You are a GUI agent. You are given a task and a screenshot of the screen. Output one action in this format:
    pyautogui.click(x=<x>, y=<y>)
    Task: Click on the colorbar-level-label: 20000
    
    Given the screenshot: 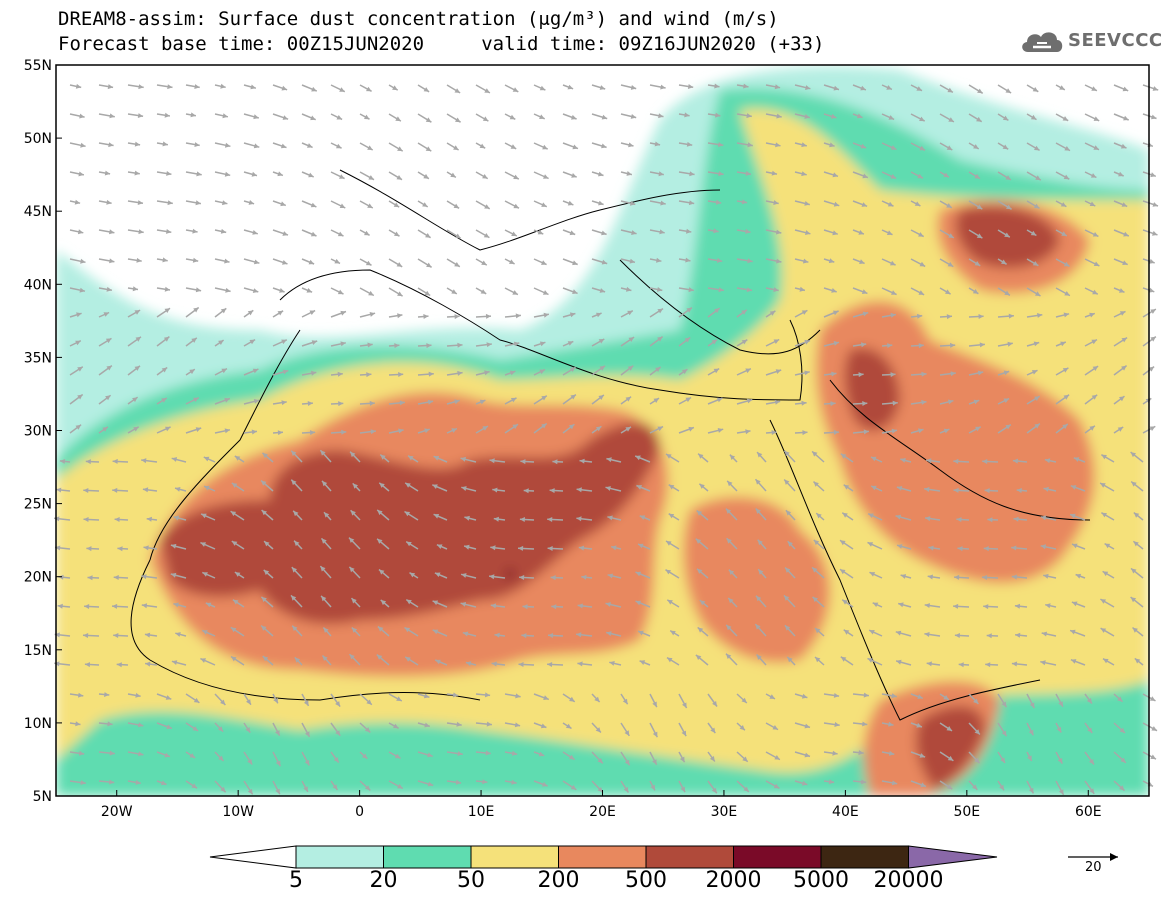 What is the action you would take?
    pyautogui.click(x=908, y=880)
    